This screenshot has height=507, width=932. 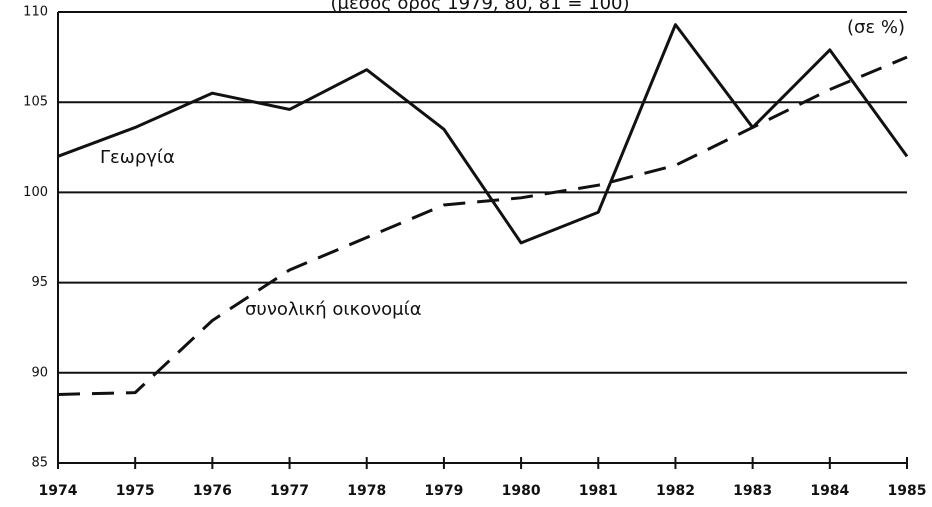 I want to click on x-tick-label: 1980, so click(x=521, y=491).